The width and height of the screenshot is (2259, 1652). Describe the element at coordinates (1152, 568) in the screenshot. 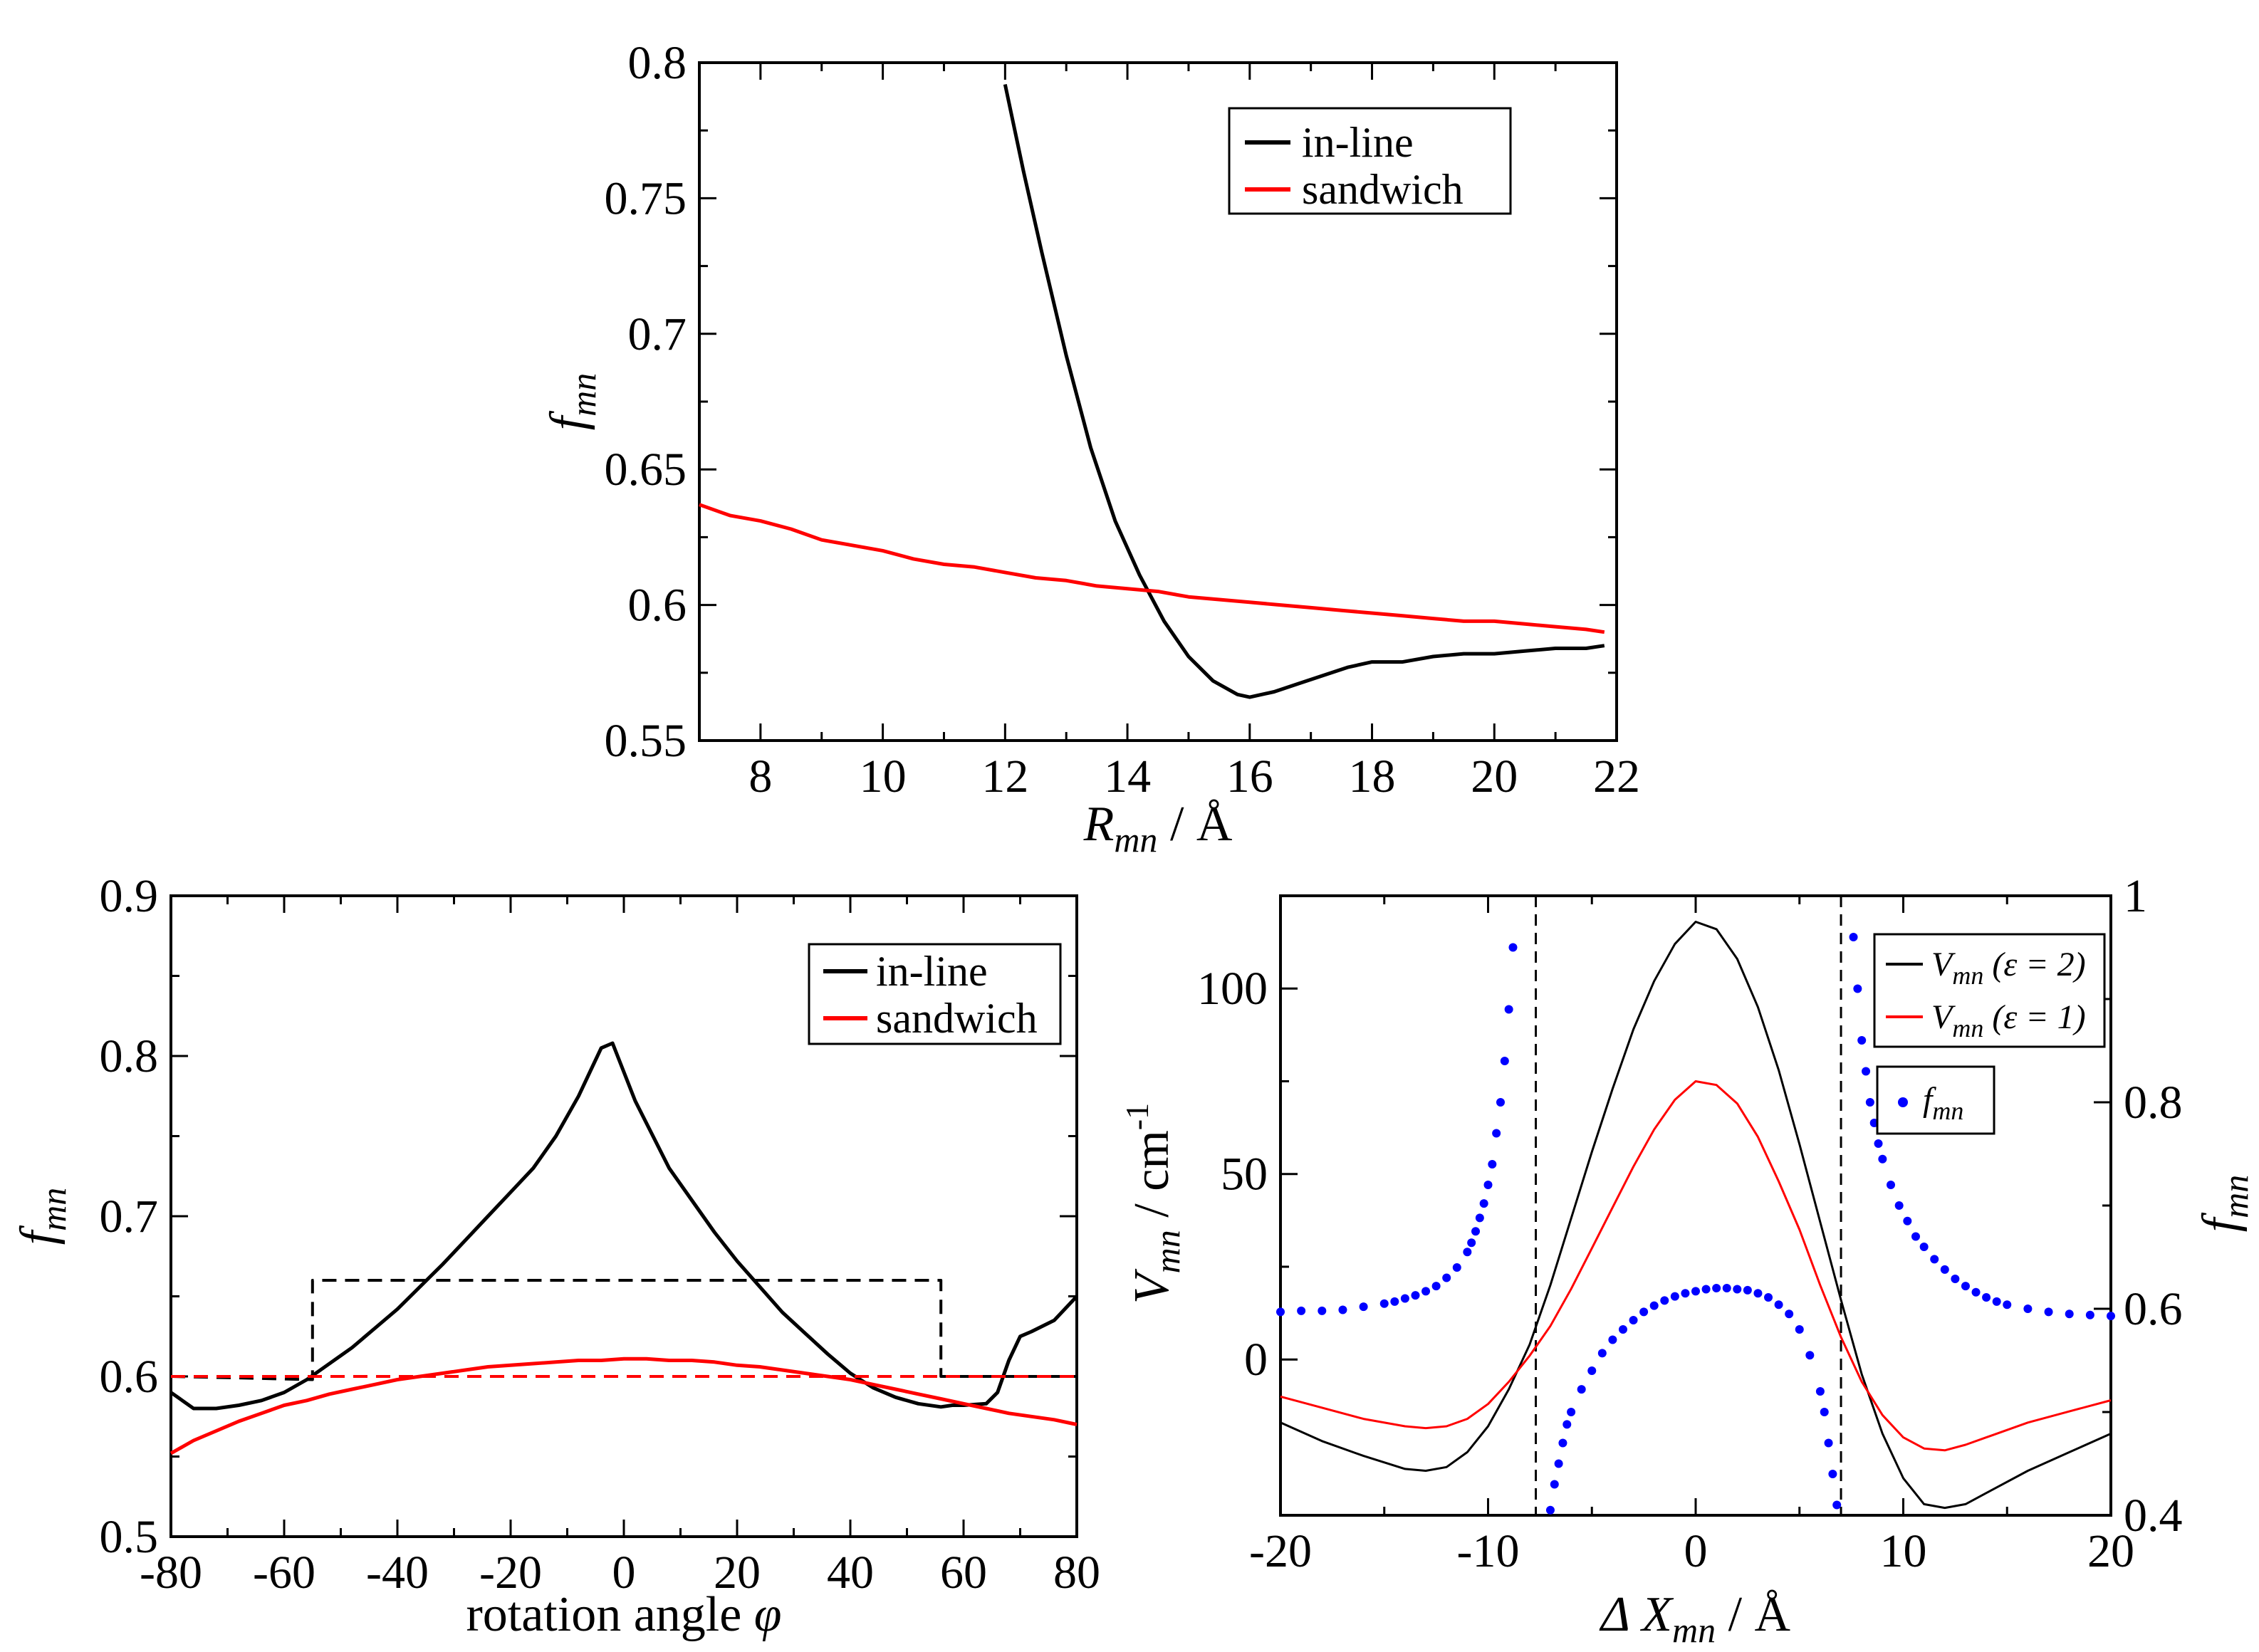

I see `top-series-sandwich-line` at that location.